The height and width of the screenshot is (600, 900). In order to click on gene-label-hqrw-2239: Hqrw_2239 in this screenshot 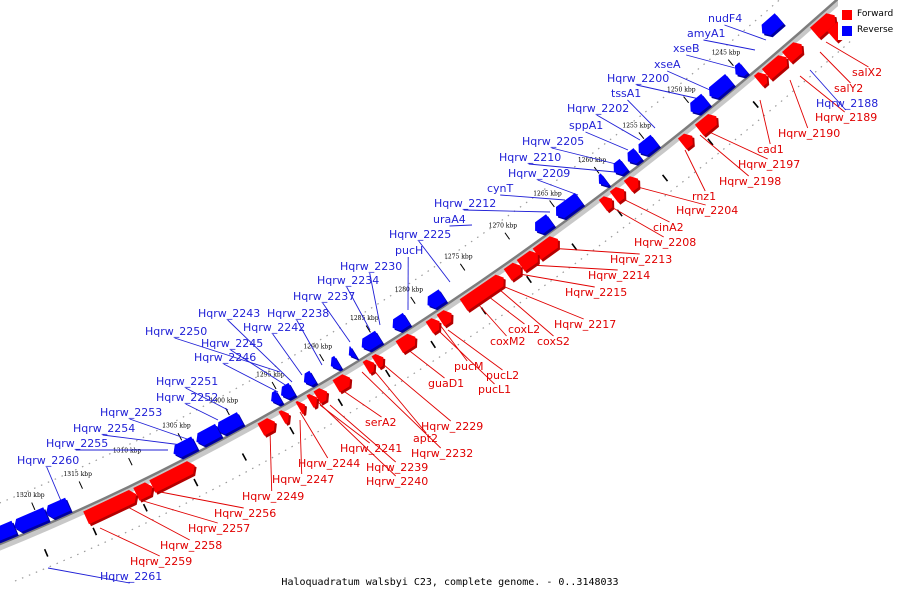, I will do `click(397, 467)`.